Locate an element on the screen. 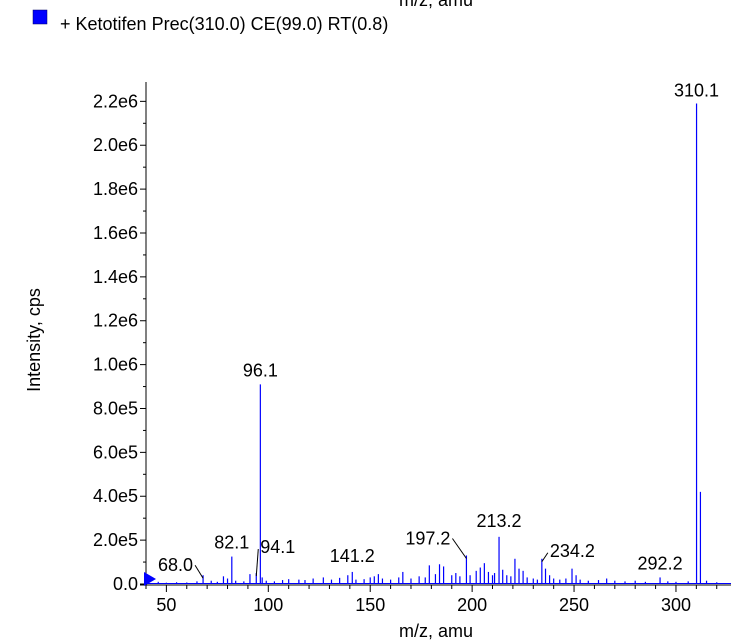  y-tick-label-10: 2.0e6 is located at coordinates (115, 145).